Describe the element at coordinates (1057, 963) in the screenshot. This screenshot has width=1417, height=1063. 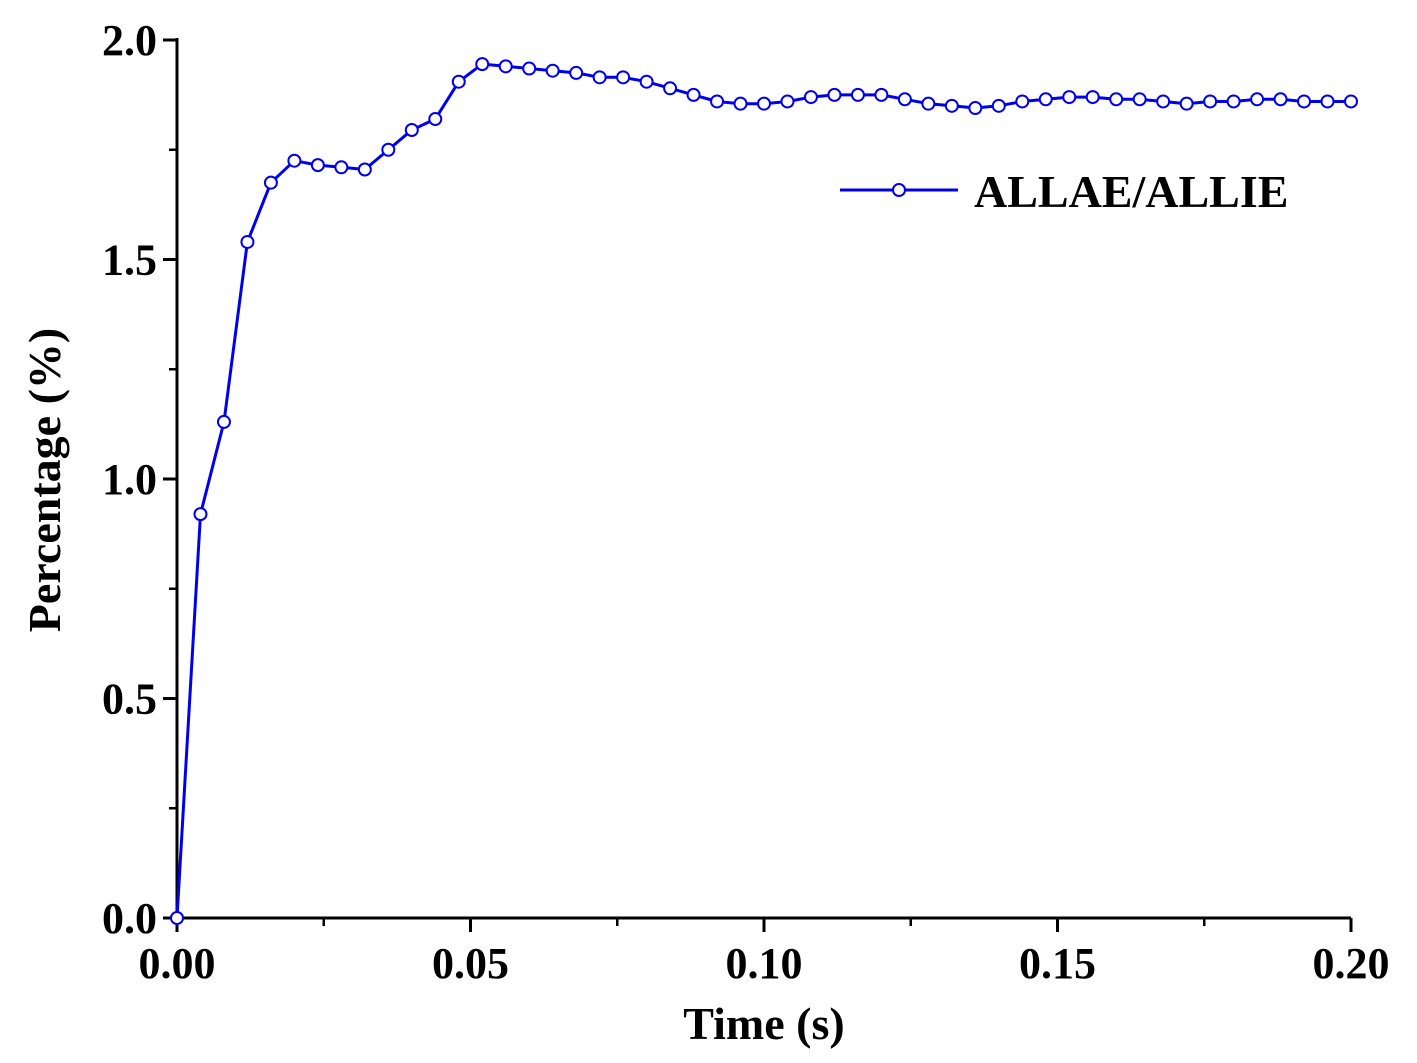
I see `x-tick-label: 0.15` at that location.